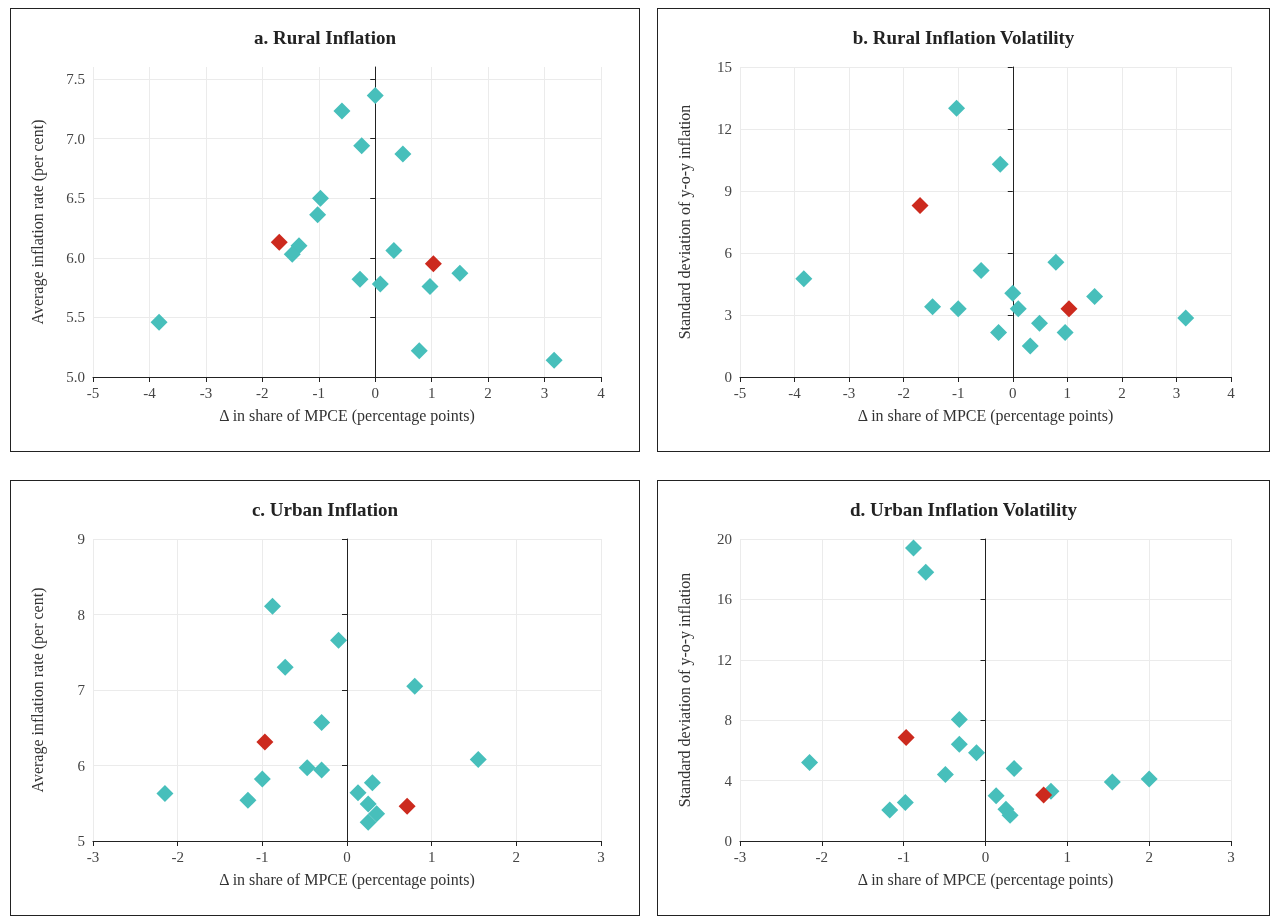  I want to click on chart-title: d. Urban Inflation Volatility, so click(964, 509).